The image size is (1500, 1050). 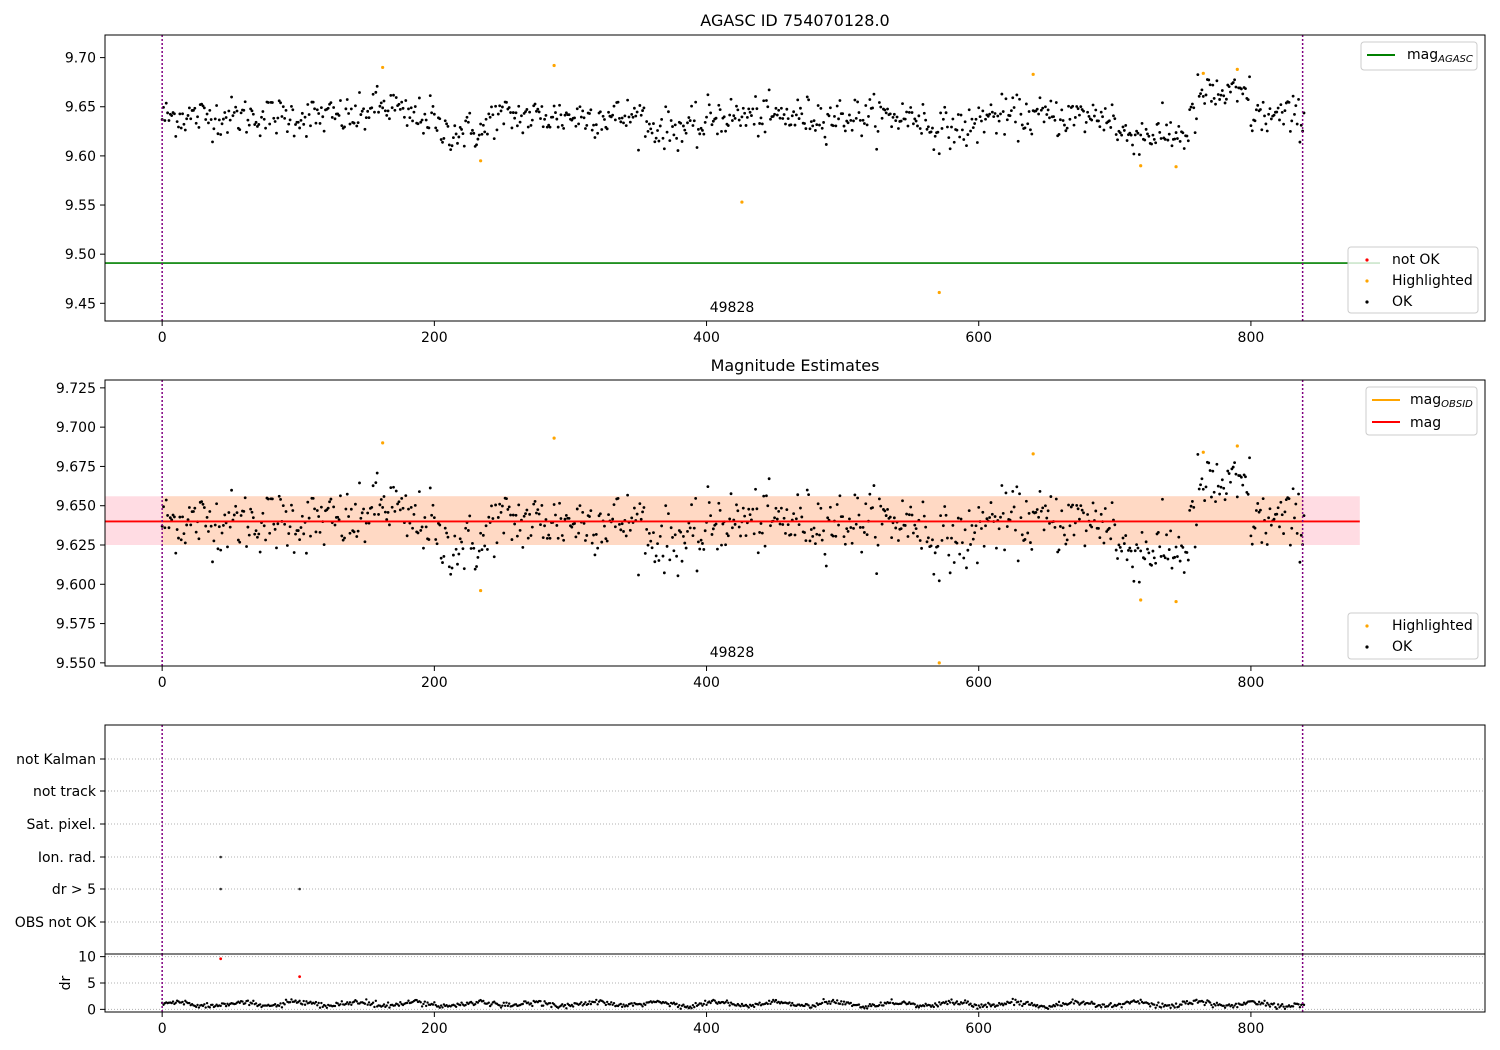 I want to click on dr-ytick-label: 5, so click(x=91, y=984).